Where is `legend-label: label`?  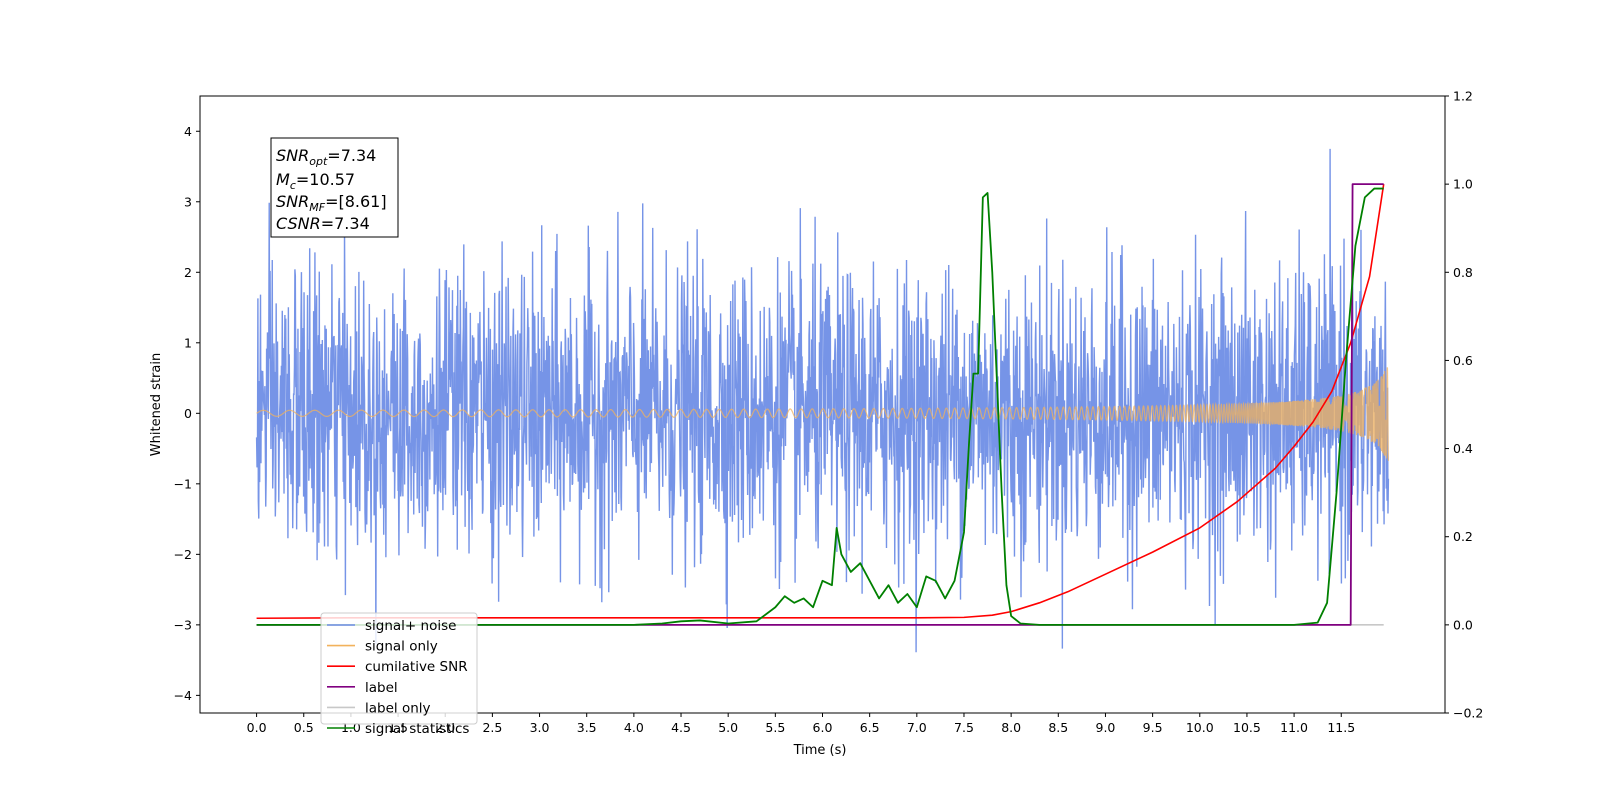
legend-label: label is located at coordinates (381, 688).